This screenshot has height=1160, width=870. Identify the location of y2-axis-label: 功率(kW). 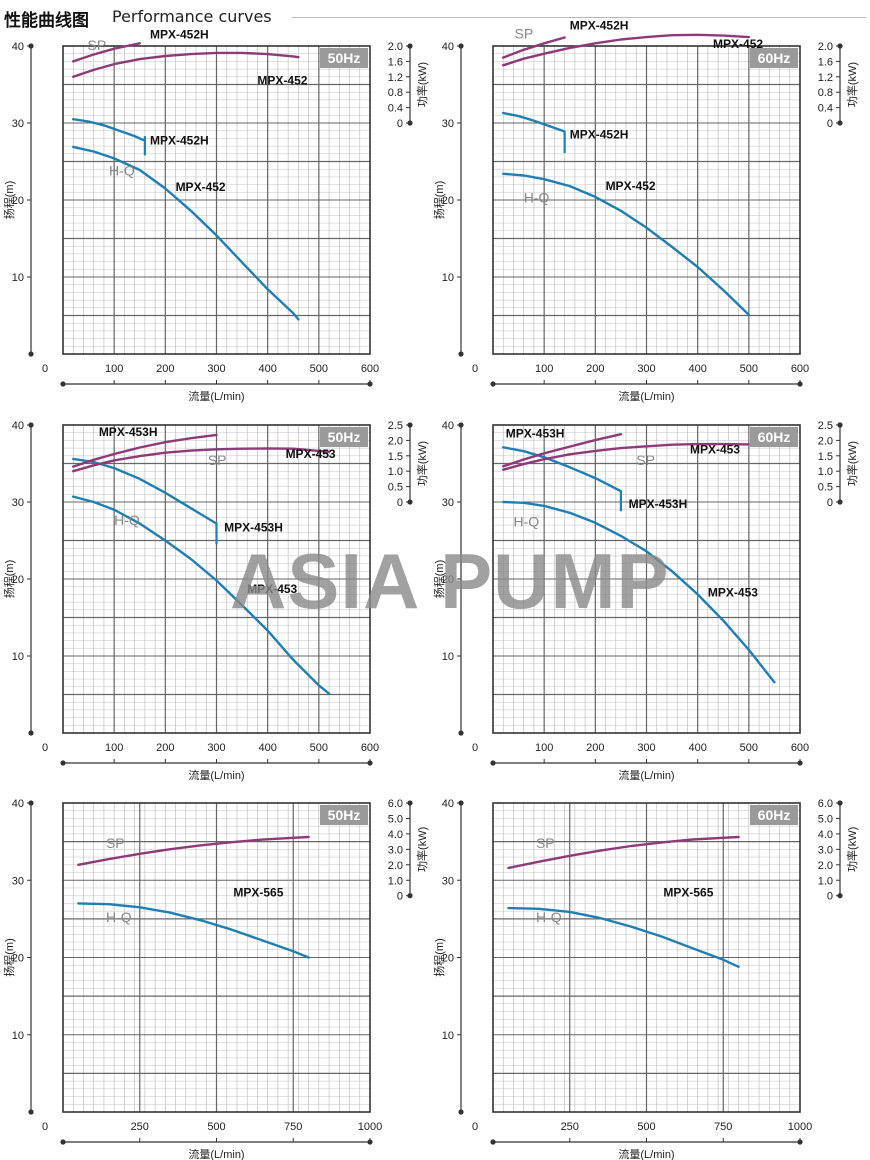
(852, 84).